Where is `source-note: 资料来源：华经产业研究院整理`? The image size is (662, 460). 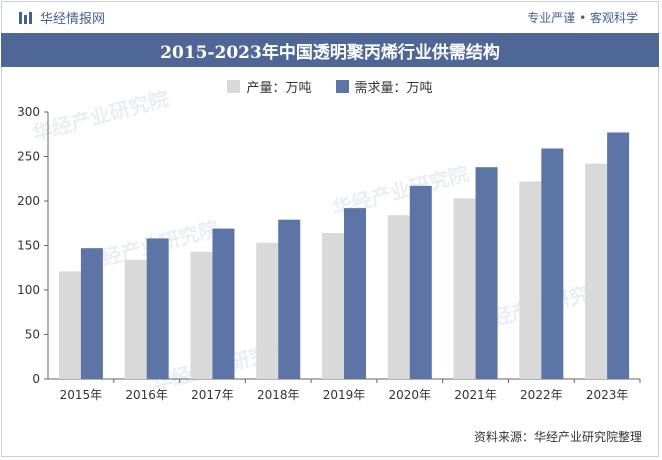
source-note: 资料来源：华经产业研究院整理 is located at coordinates (557, 437).